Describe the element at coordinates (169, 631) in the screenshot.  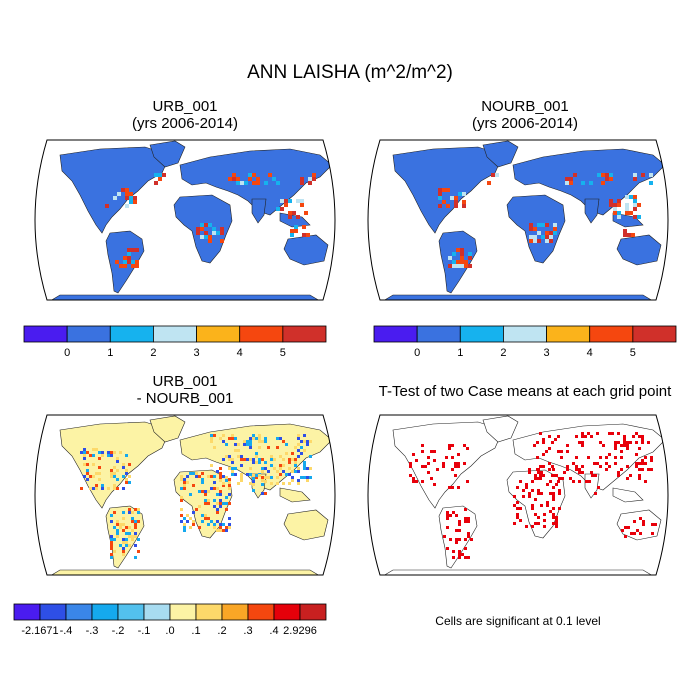
I see `colorbar-tick-label: .0` at that location.